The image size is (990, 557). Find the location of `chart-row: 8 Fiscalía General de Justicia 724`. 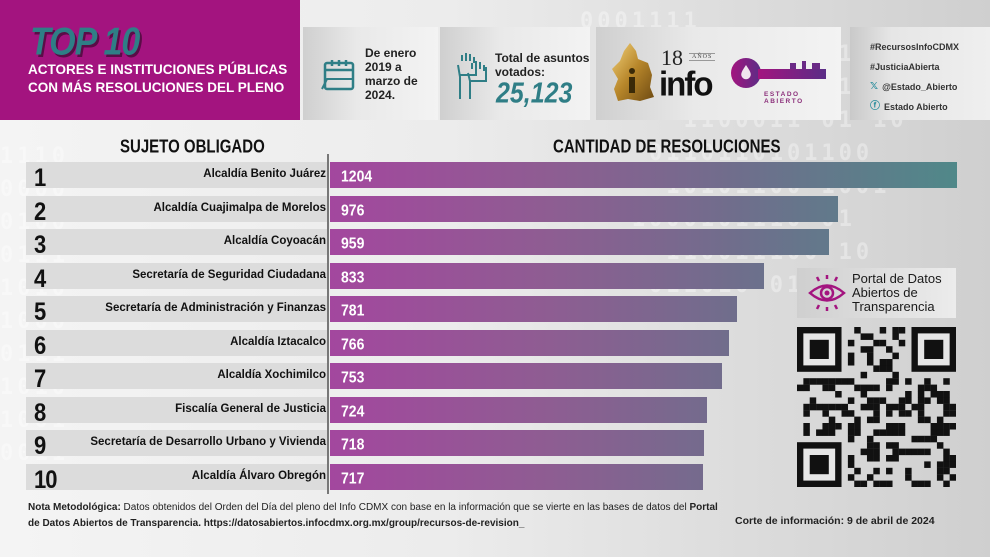

chart-row: 8 Fiscalía General de Justicia 724 is located at coordinates (496, 411).